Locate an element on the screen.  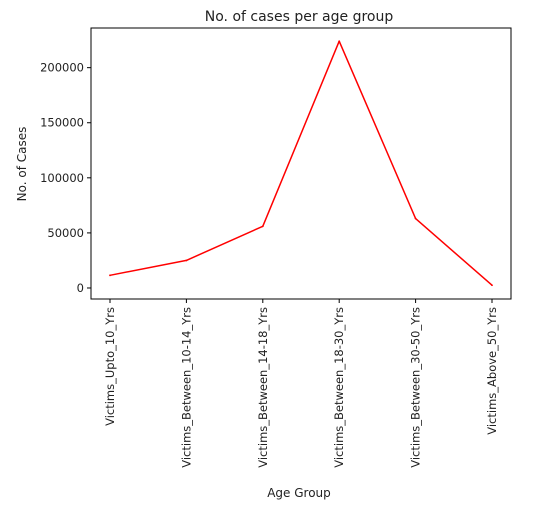
y-tick-label: 100000 is located at coordinates (62, 178).